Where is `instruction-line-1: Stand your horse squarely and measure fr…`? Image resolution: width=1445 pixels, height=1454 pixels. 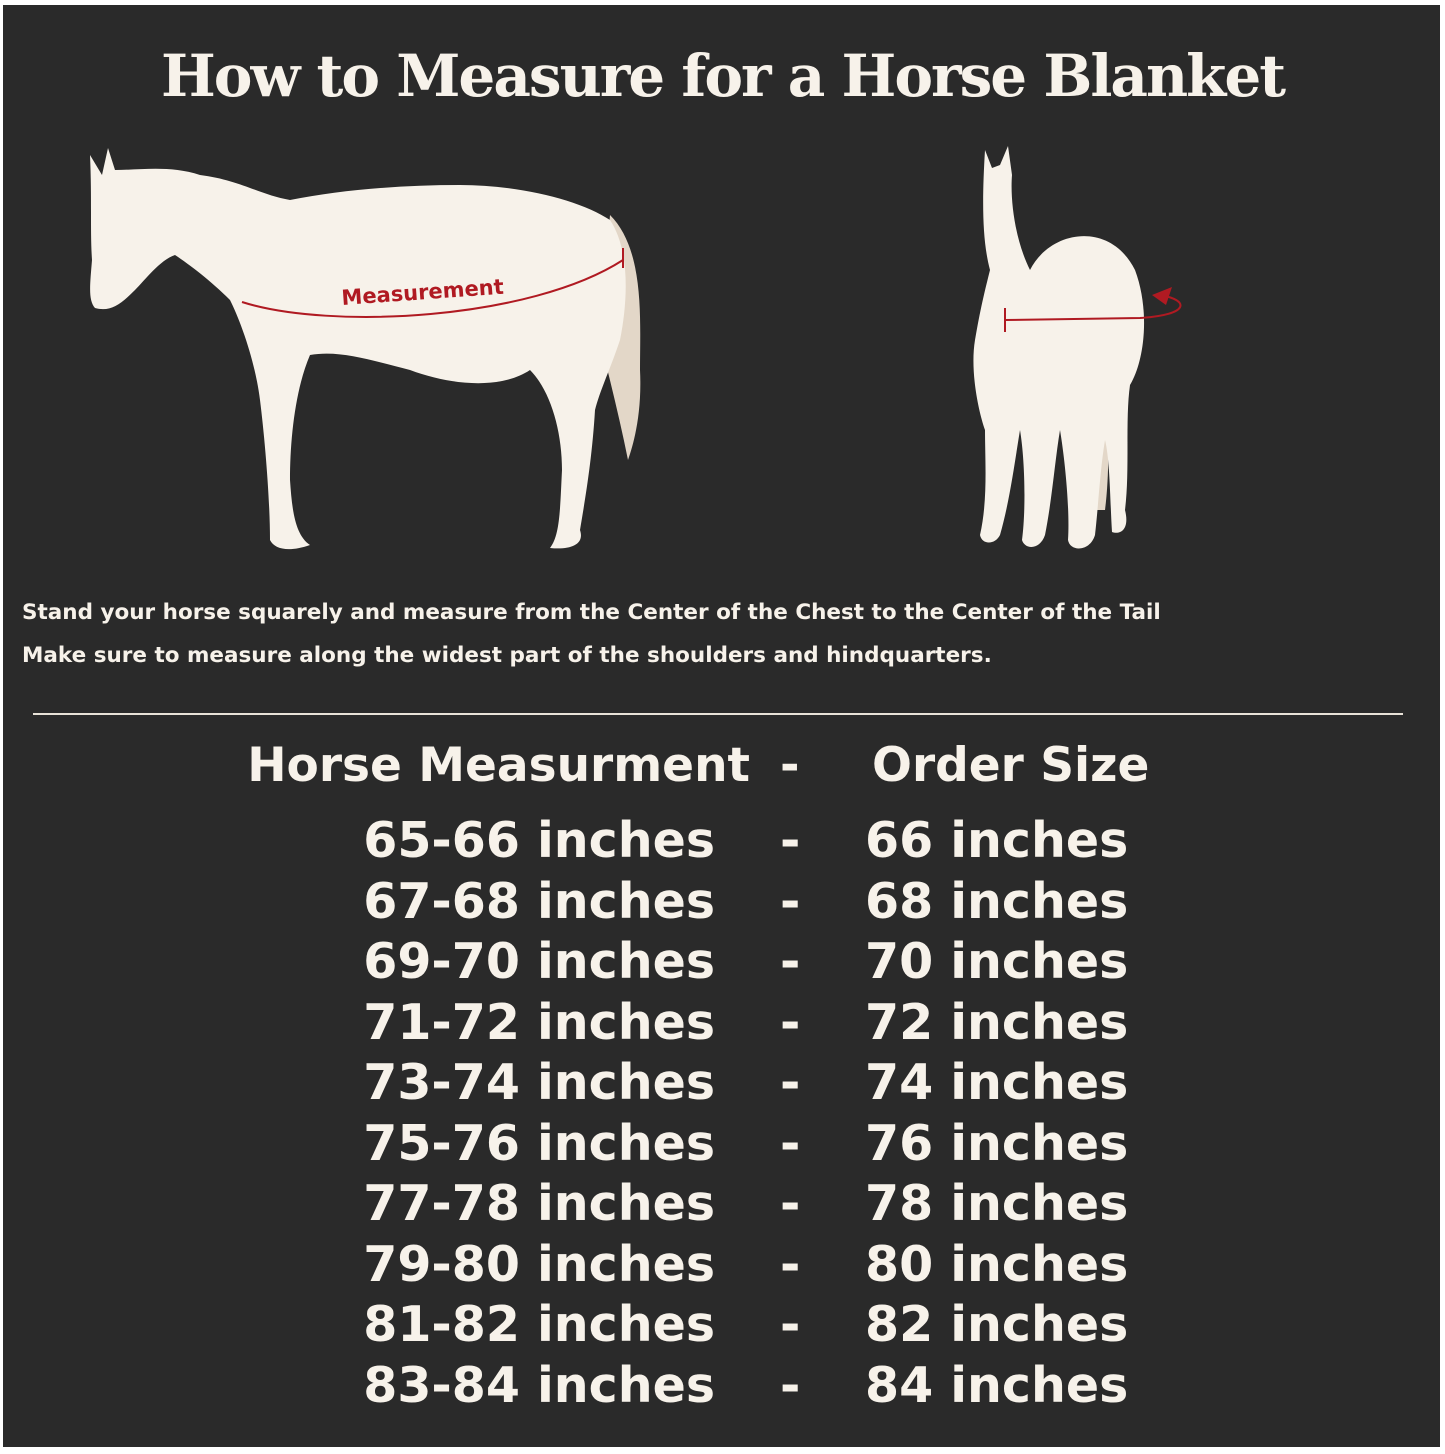
instruction-line-1: Stand your horse squarely and measure fr… is located at coordinates (591, 612).